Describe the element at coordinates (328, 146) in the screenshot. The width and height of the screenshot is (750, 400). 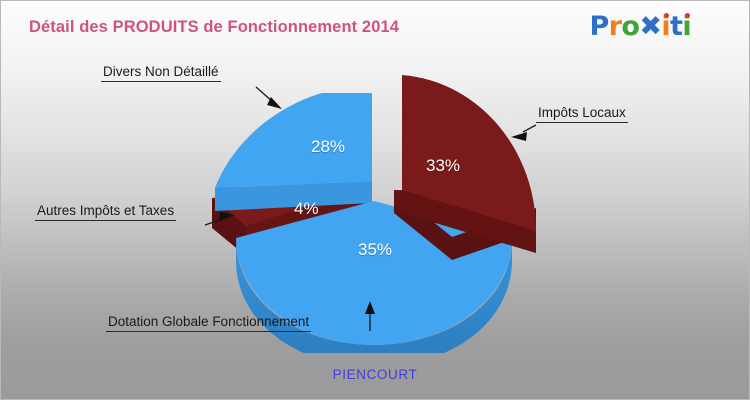
I see `slice-label-divers-non-detaille: 28%` at that location.